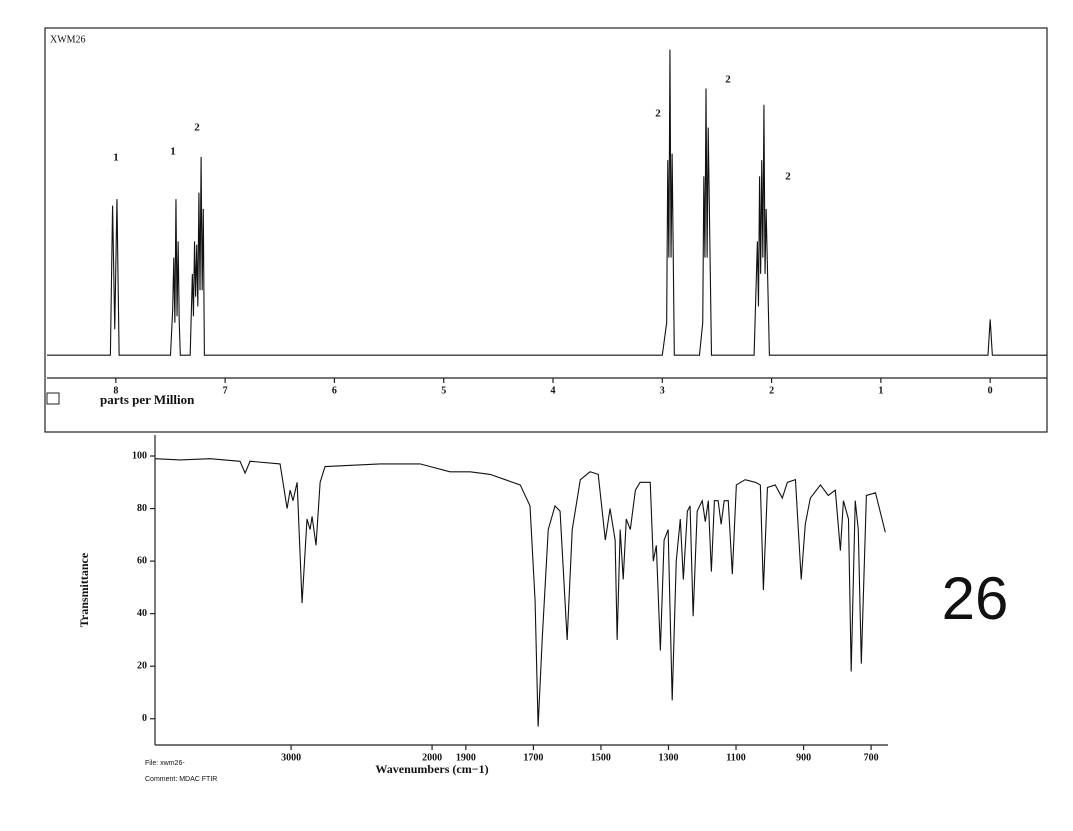 This screenshot has width=1073, height=831. I want to click on x-tick-label: 1300, so click(668, 757).